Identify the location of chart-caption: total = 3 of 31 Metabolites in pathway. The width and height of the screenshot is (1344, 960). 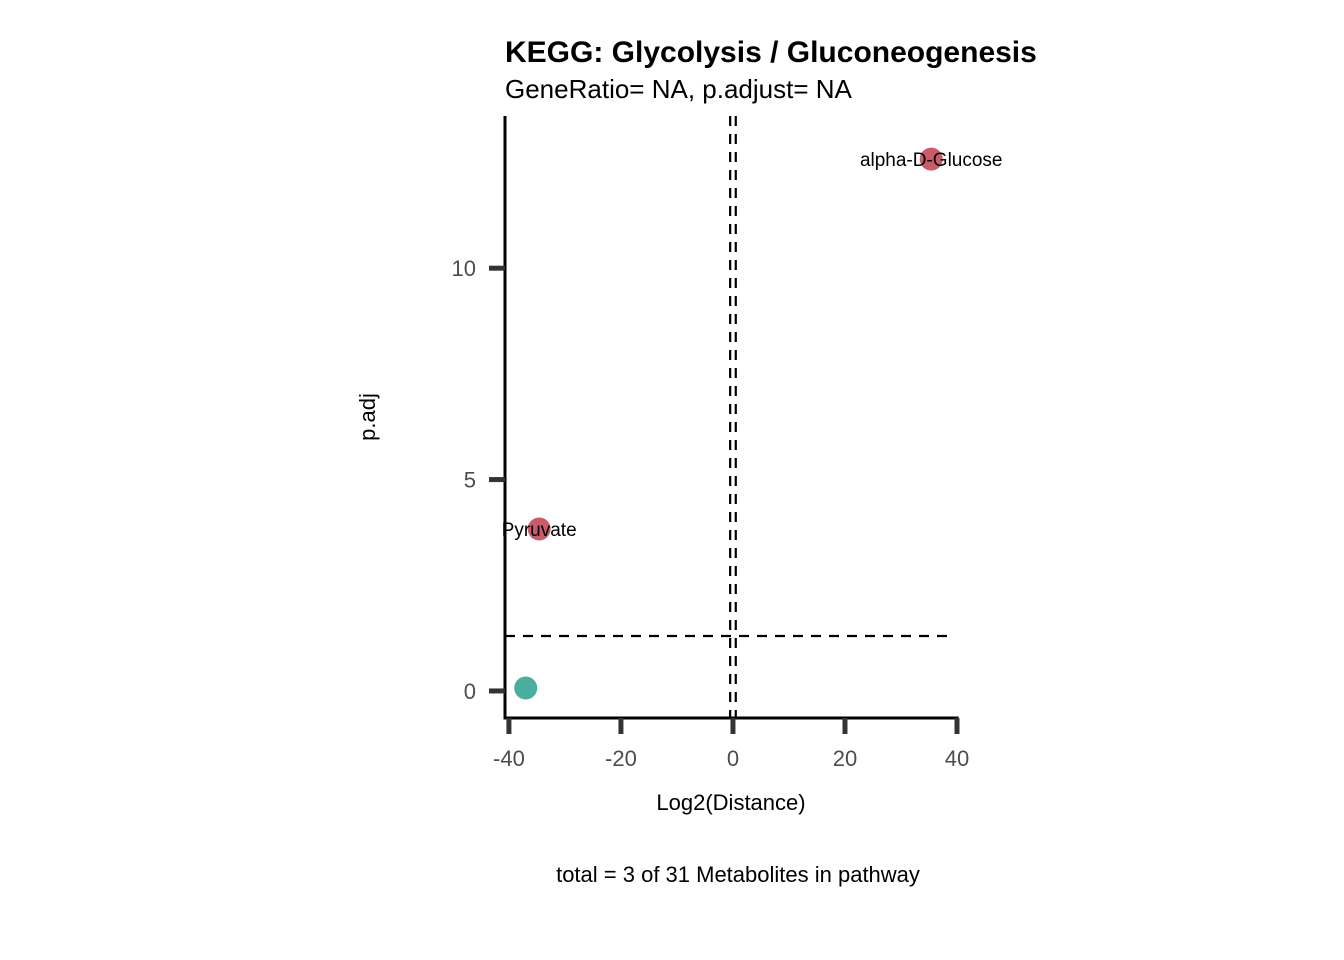
(738, 874).